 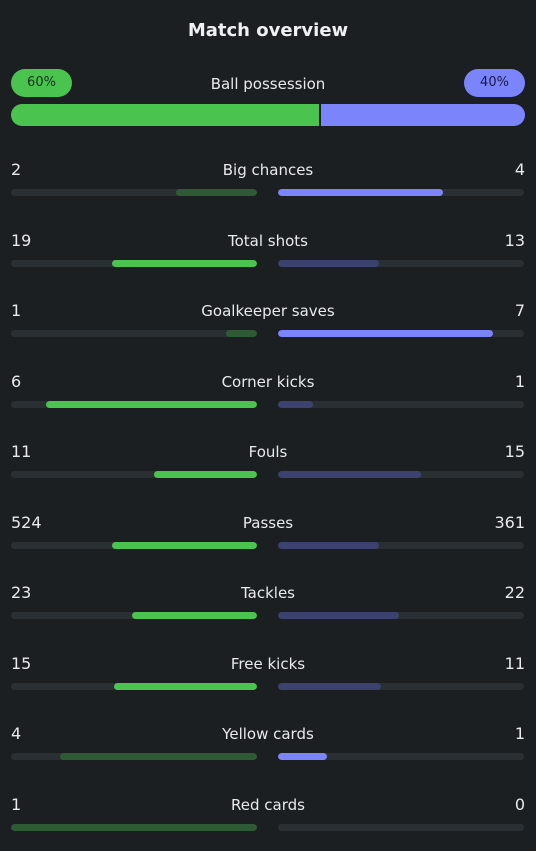 What do you see at coordinates (519, 169) in the screenshot?
I see `away-stat-value: 4` at bounding box center [519, 169].